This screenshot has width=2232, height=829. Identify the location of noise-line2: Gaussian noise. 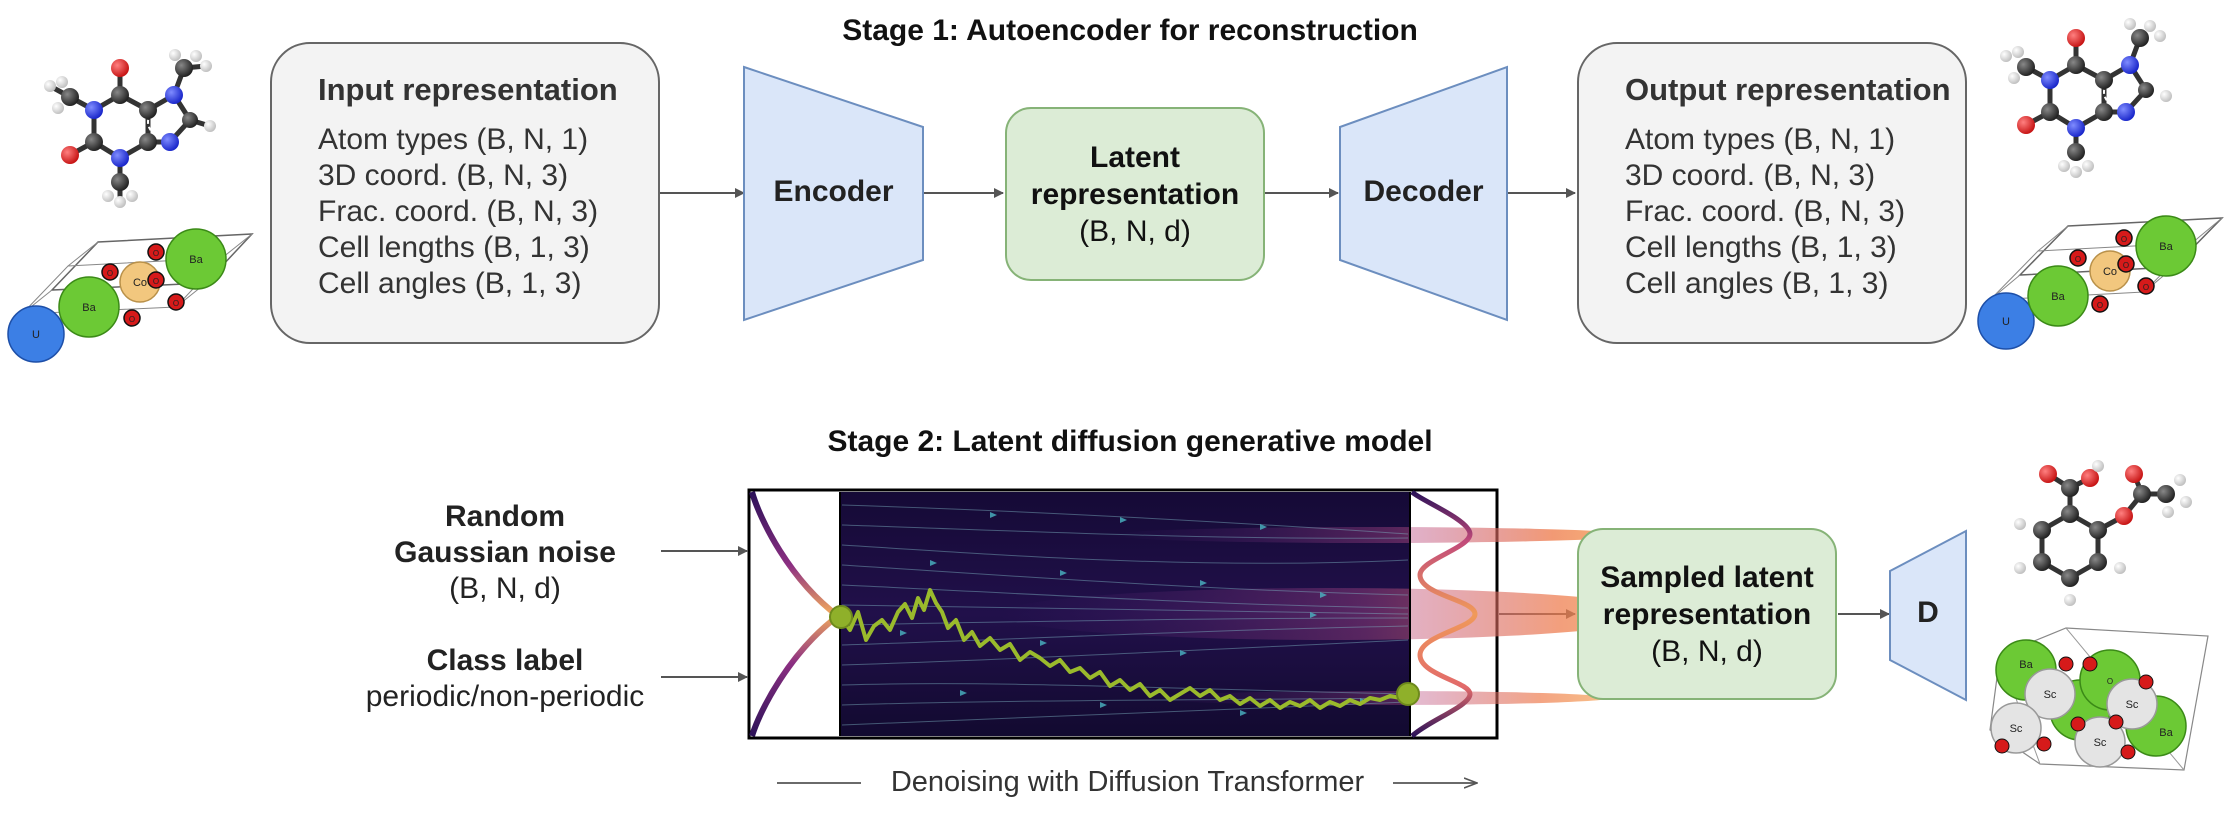
(505, 552).